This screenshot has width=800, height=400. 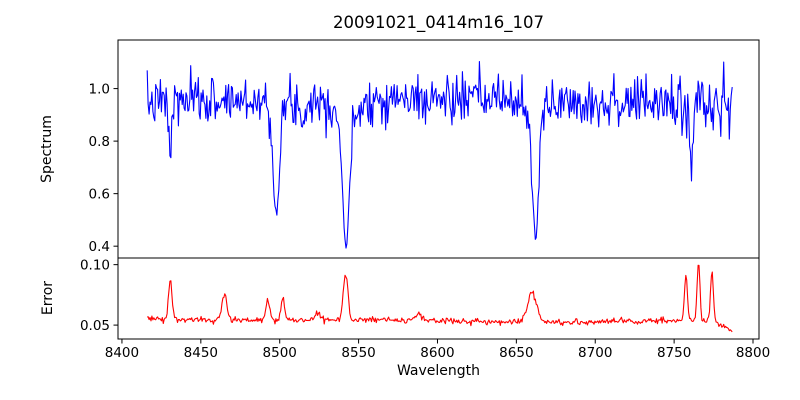 What do you see at coordinates (99, 194) in the screenshot?
I see `y-tick-label-spectrum: 0.6` at bounding box center [99, 194].